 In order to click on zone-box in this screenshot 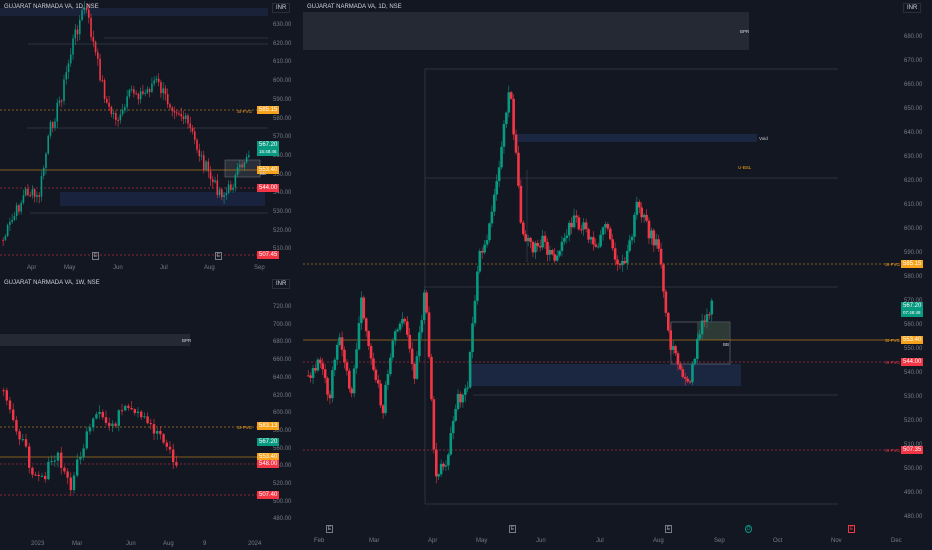, I will do `click(606, 375)`.